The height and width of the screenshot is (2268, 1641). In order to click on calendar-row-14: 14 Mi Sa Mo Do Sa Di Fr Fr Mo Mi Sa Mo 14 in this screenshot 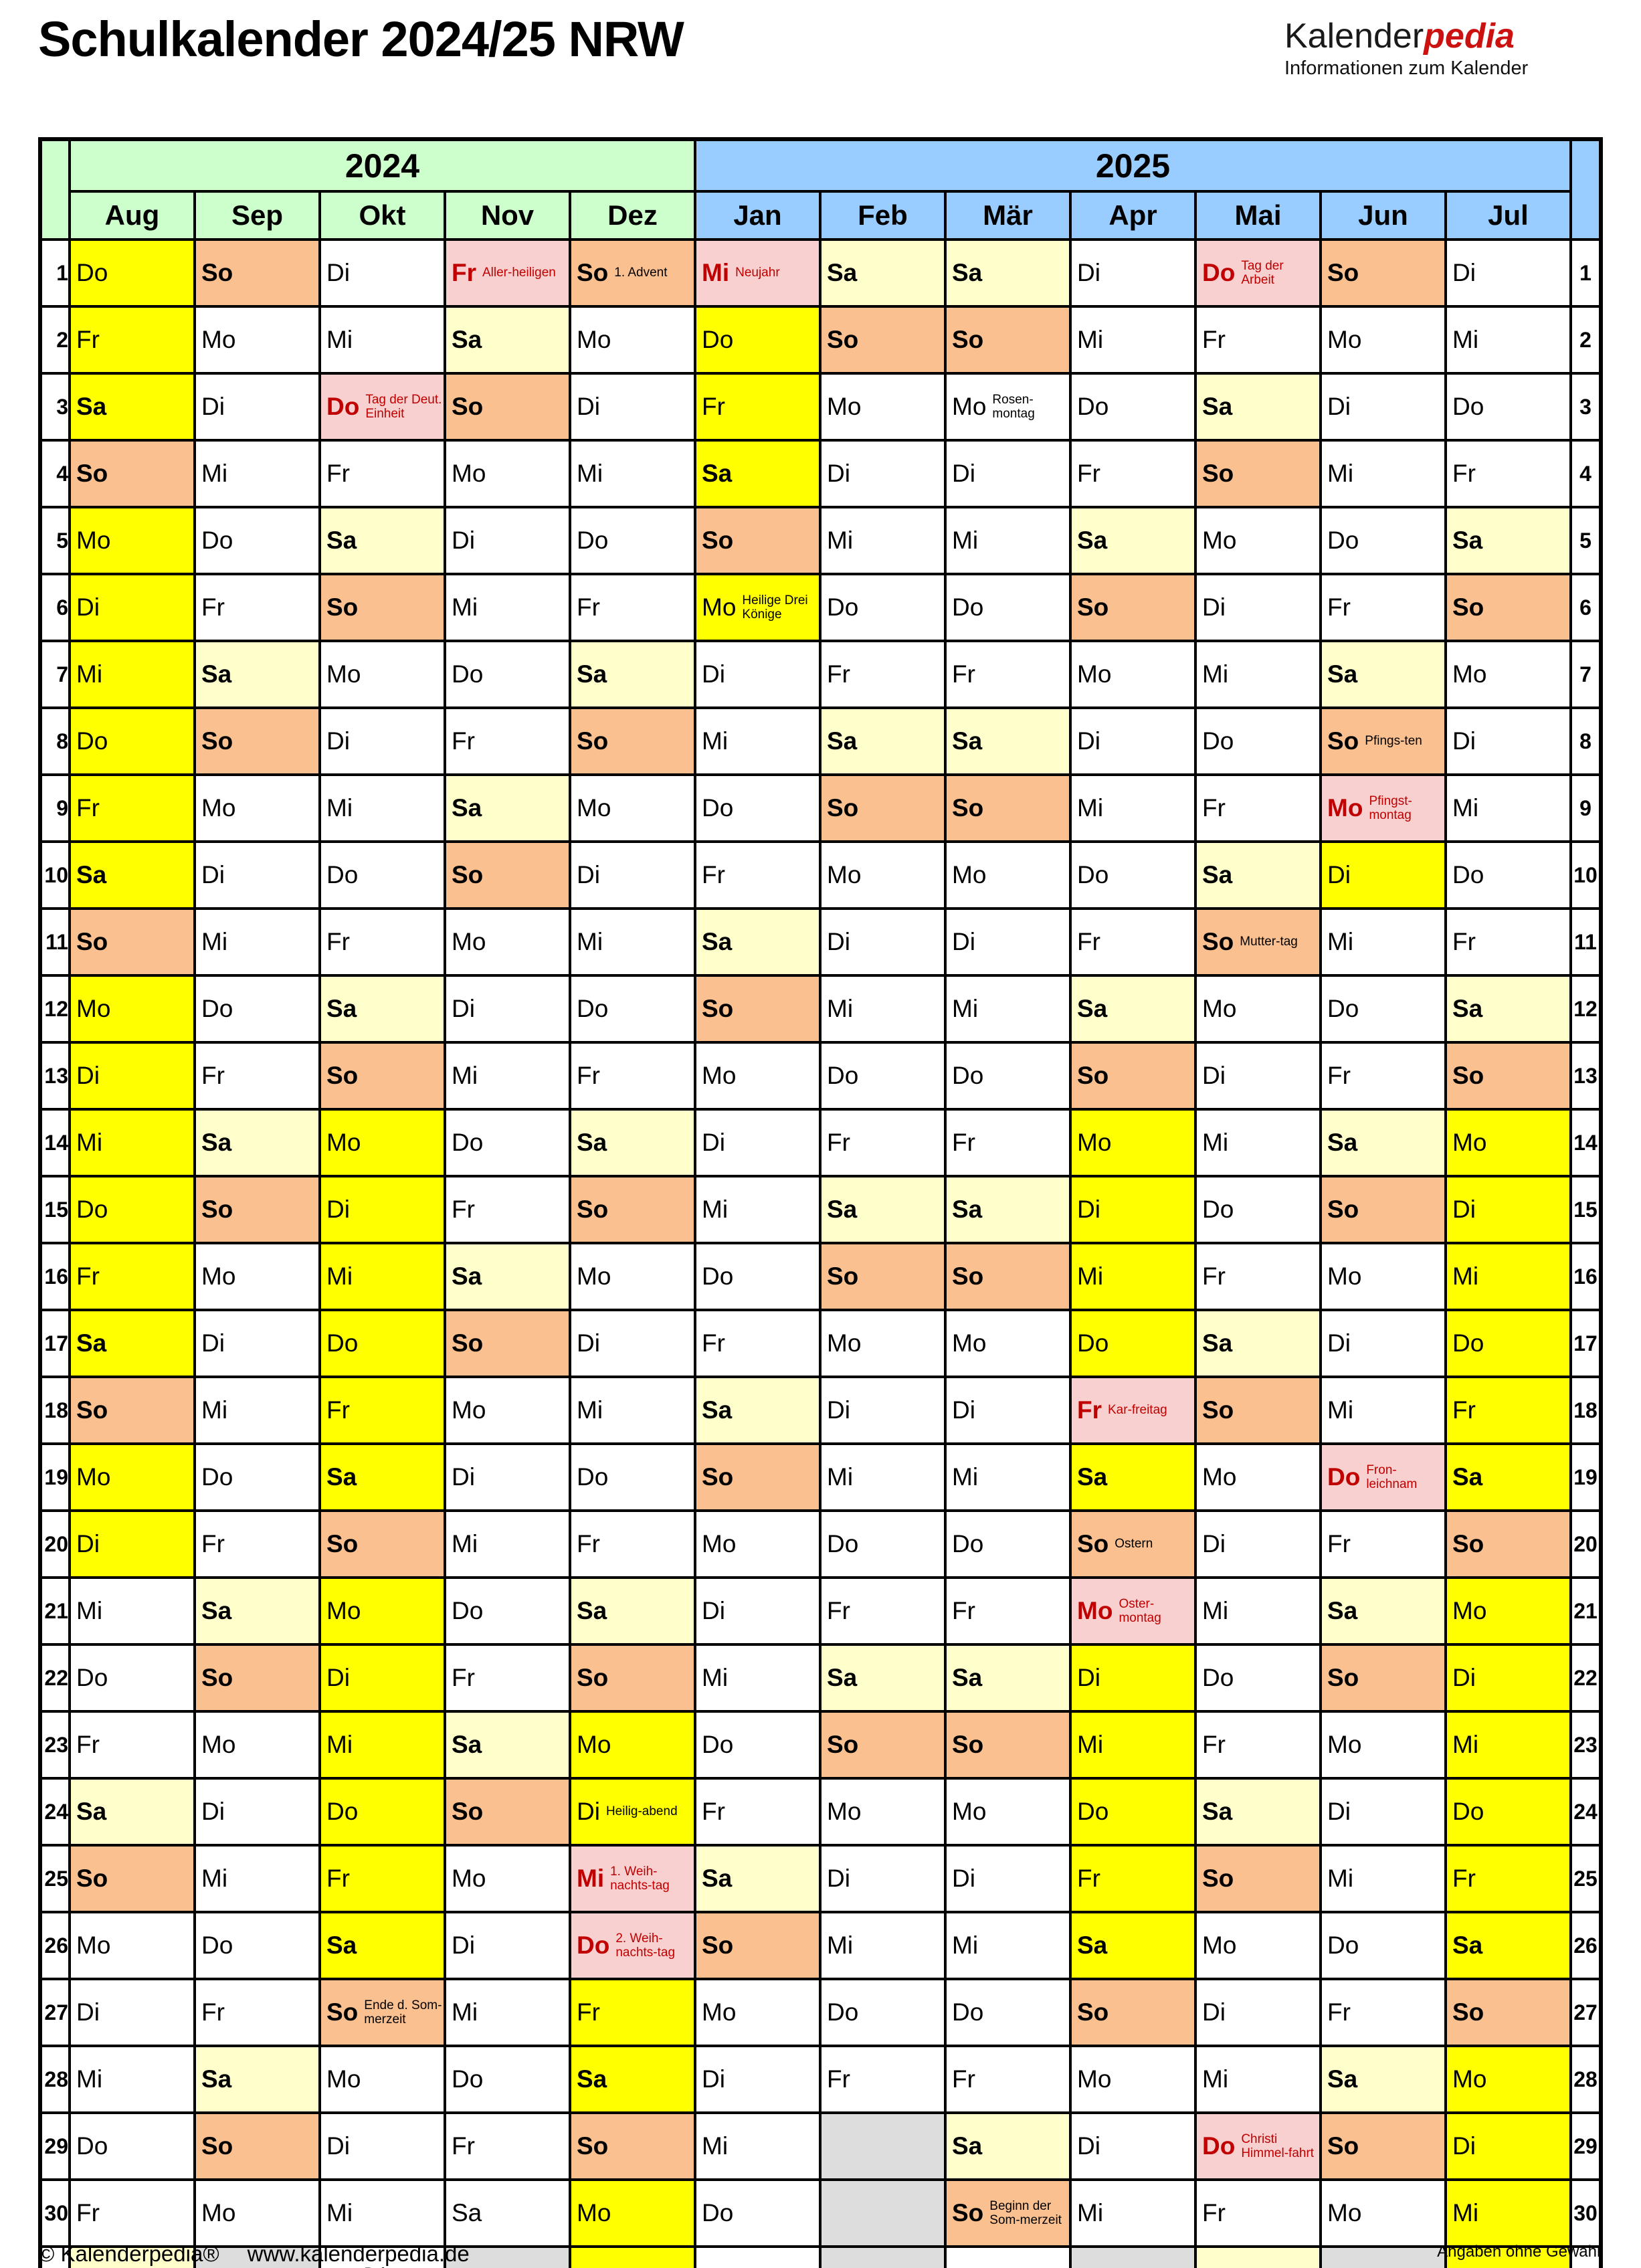, I will do `click(820, 1142)`.